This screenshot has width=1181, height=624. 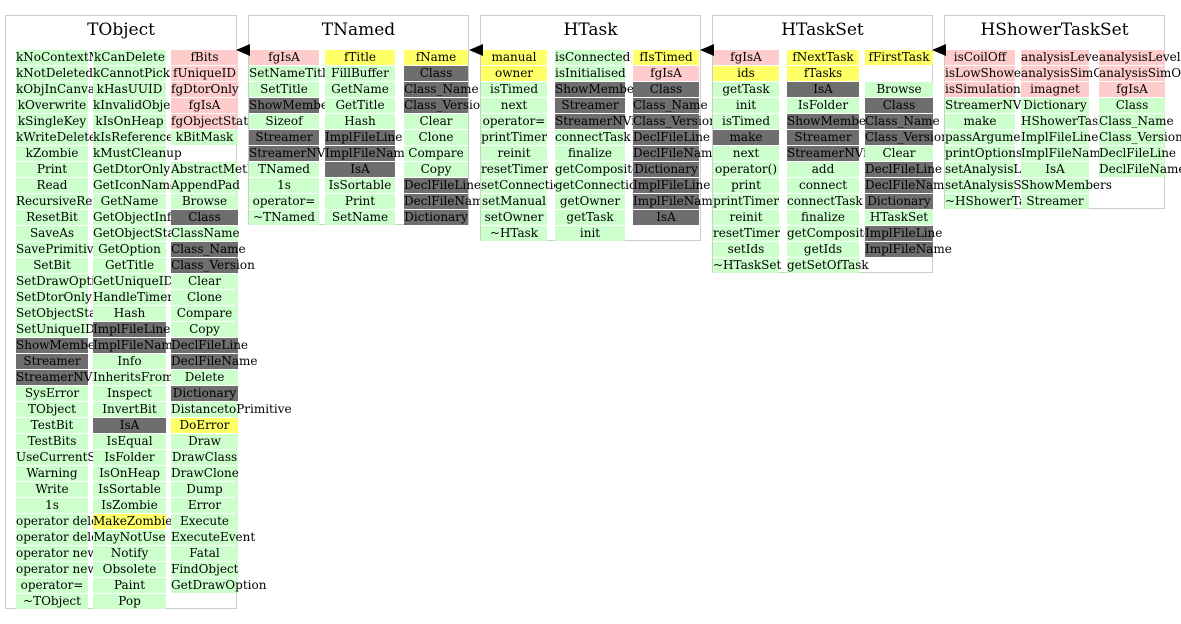 What do you see at coordinates (55, 73) in the screenshot?
I see `member-item: kNotDeleted` at bounding box center [55, 73].